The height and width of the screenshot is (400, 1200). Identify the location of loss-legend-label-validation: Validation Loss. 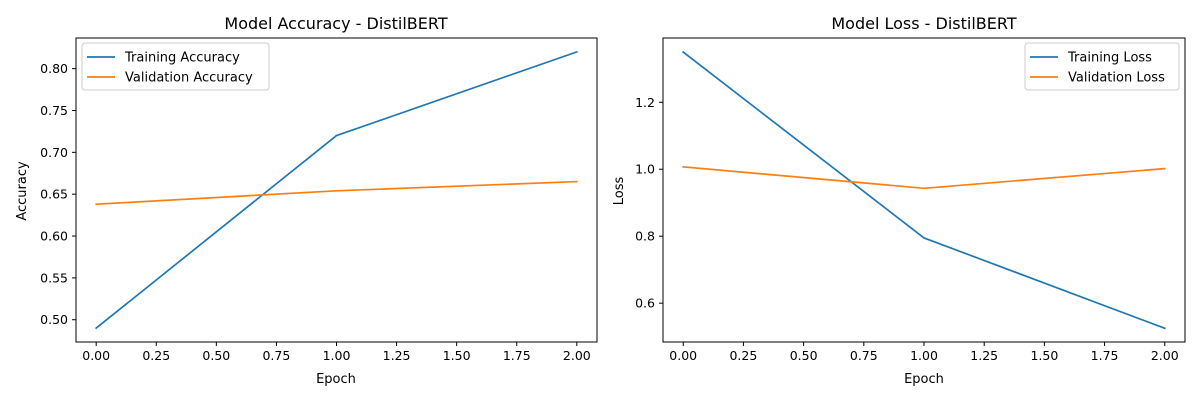
(1116, 78).